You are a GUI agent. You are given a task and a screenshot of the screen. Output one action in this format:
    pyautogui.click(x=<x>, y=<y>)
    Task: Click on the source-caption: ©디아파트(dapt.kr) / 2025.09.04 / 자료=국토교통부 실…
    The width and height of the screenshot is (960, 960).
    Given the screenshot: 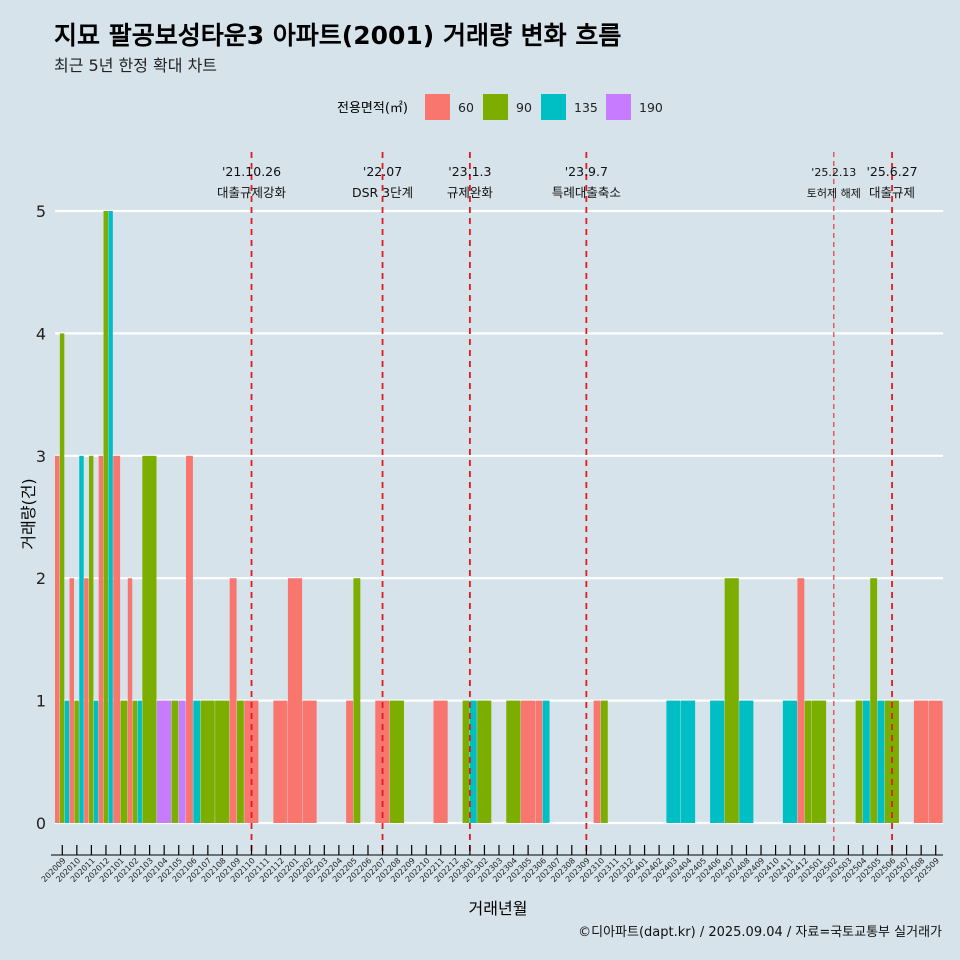 What is the action you would take?
    pyautogui.click(x=760, y=932)
    